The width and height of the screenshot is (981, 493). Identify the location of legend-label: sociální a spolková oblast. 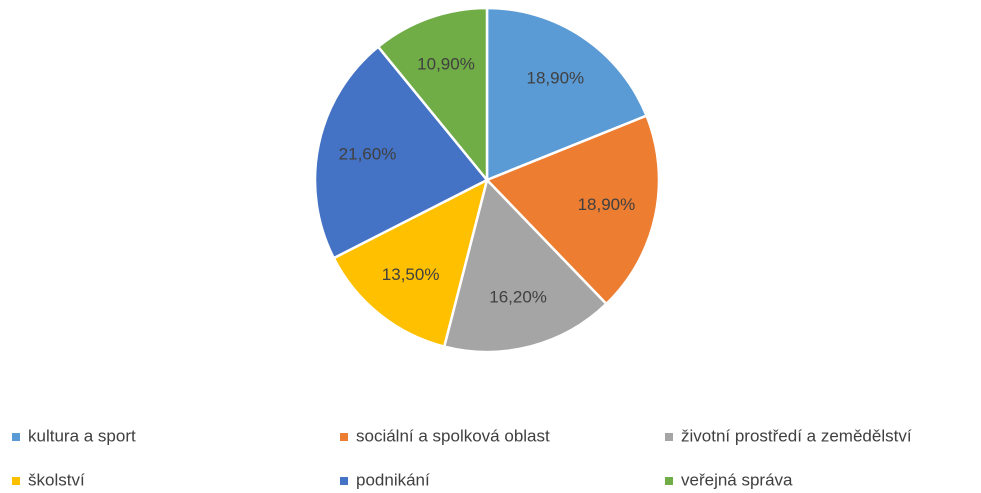
(453, 435).